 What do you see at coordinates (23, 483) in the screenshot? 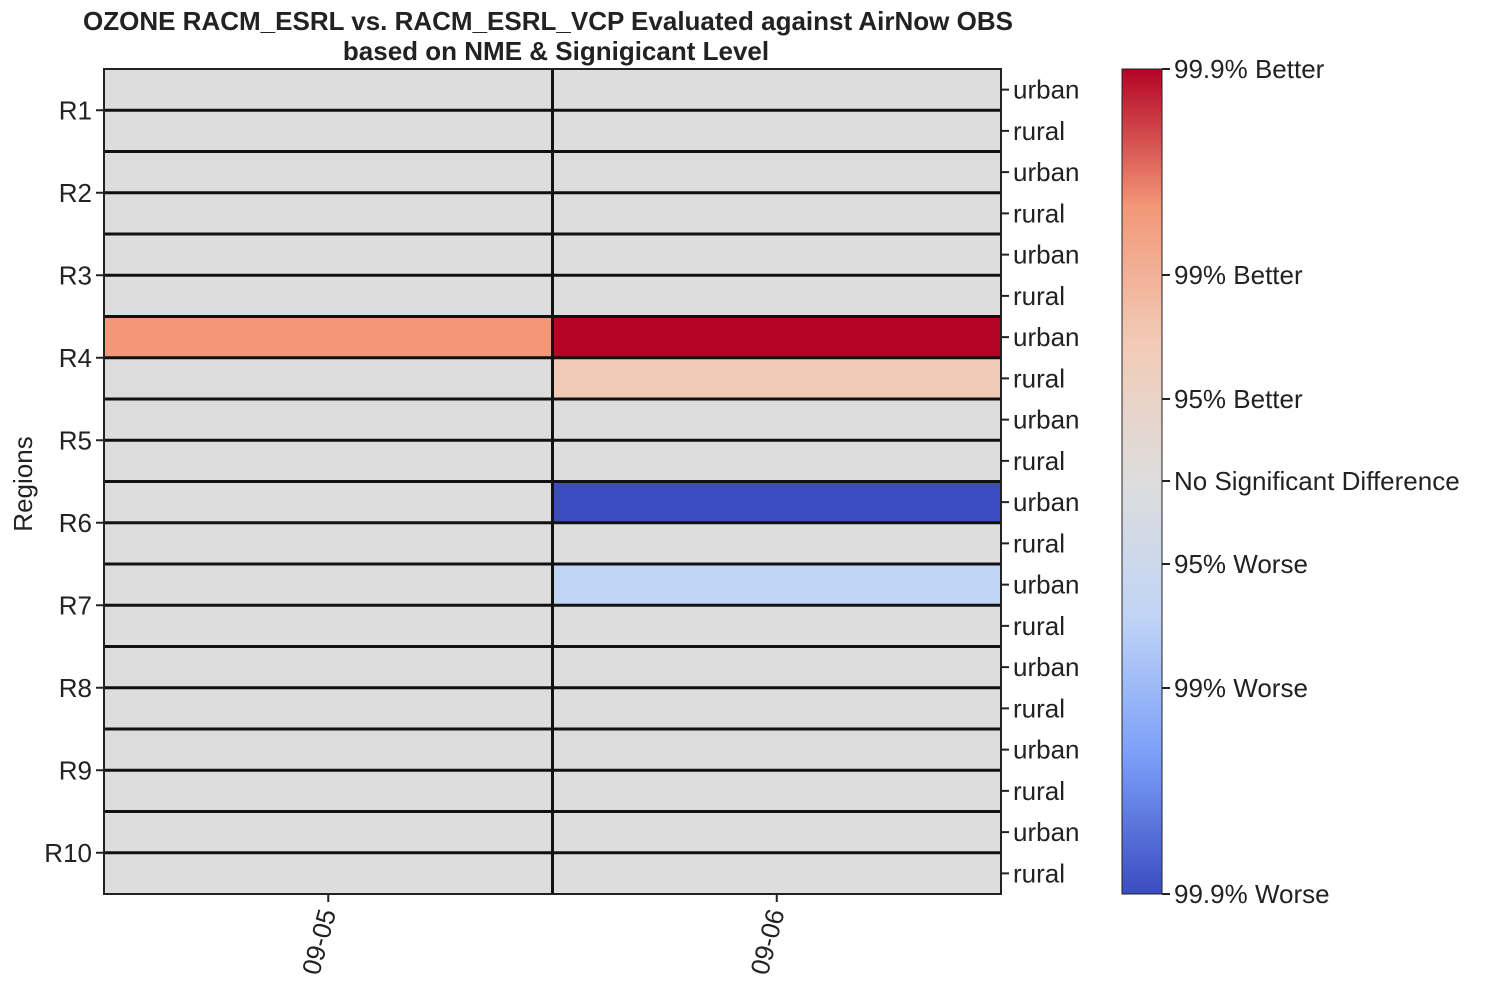
I see `y-axis-label: Regions` at bounding box center [23, 483].